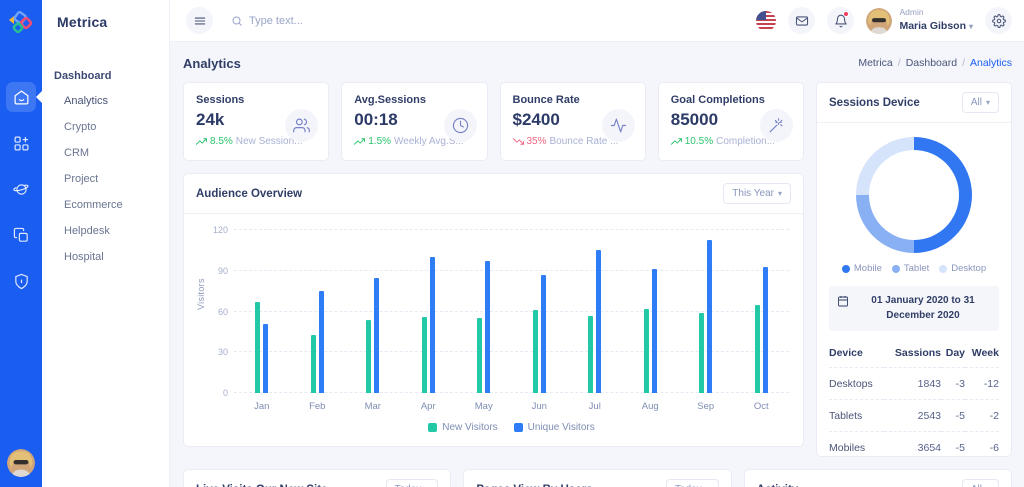 The image size is (1024, 487). What do you see at coordinates (220, 100) in the screenshot?
I see `stat-title: Sessions` at bounding box center [220, 100].